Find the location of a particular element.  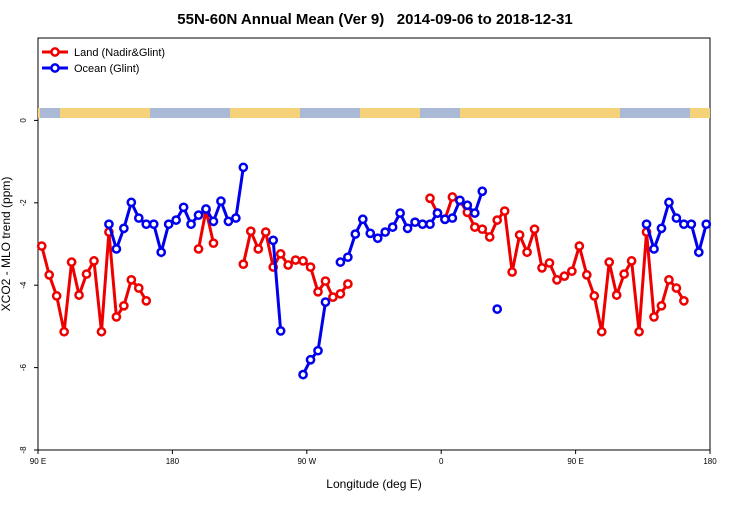

y-tick-label: 0 is located at coordinates (23, 120).